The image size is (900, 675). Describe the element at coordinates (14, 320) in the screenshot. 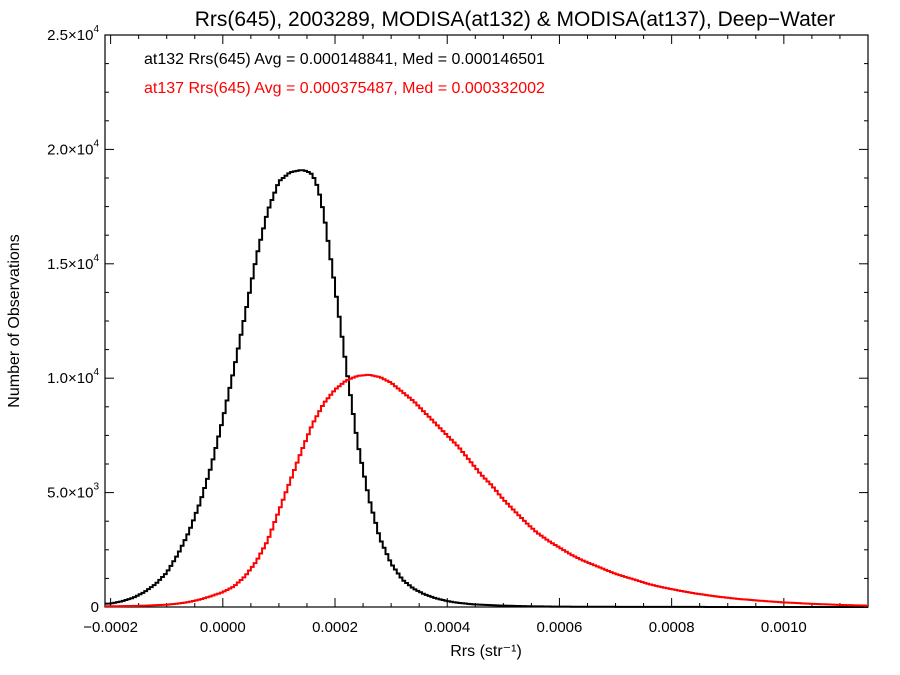

I see `y-axis-label: Number of Observations` at that location.